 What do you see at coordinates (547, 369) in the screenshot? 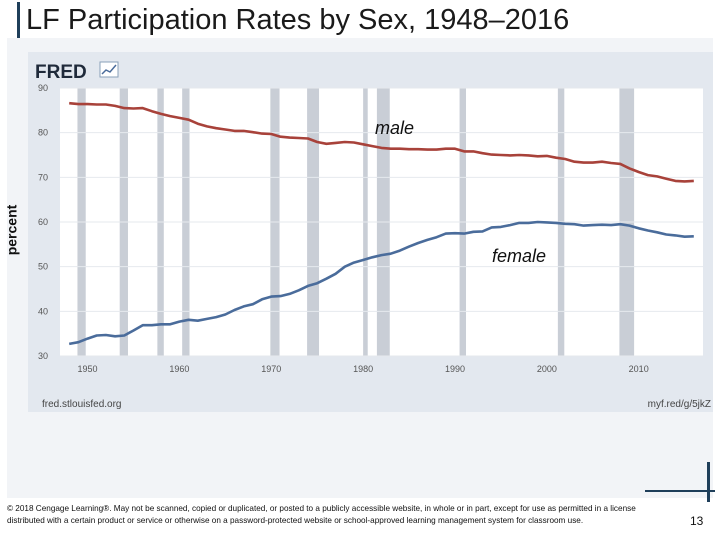
I see `x-tick-2000: 2000` at bounding box center [547, 369].